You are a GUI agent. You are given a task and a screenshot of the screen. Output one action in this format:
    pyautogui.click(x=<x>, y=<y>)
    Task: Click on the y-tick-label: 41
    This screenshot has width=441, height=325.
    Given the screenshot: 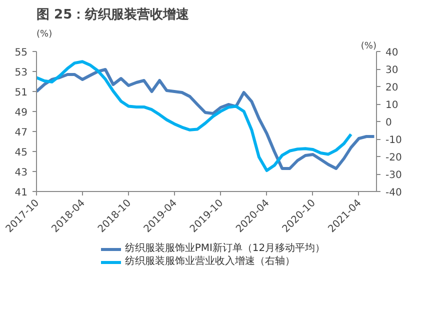 What is the action you would take?
    pyautogui.click(x=21, y=193)
    